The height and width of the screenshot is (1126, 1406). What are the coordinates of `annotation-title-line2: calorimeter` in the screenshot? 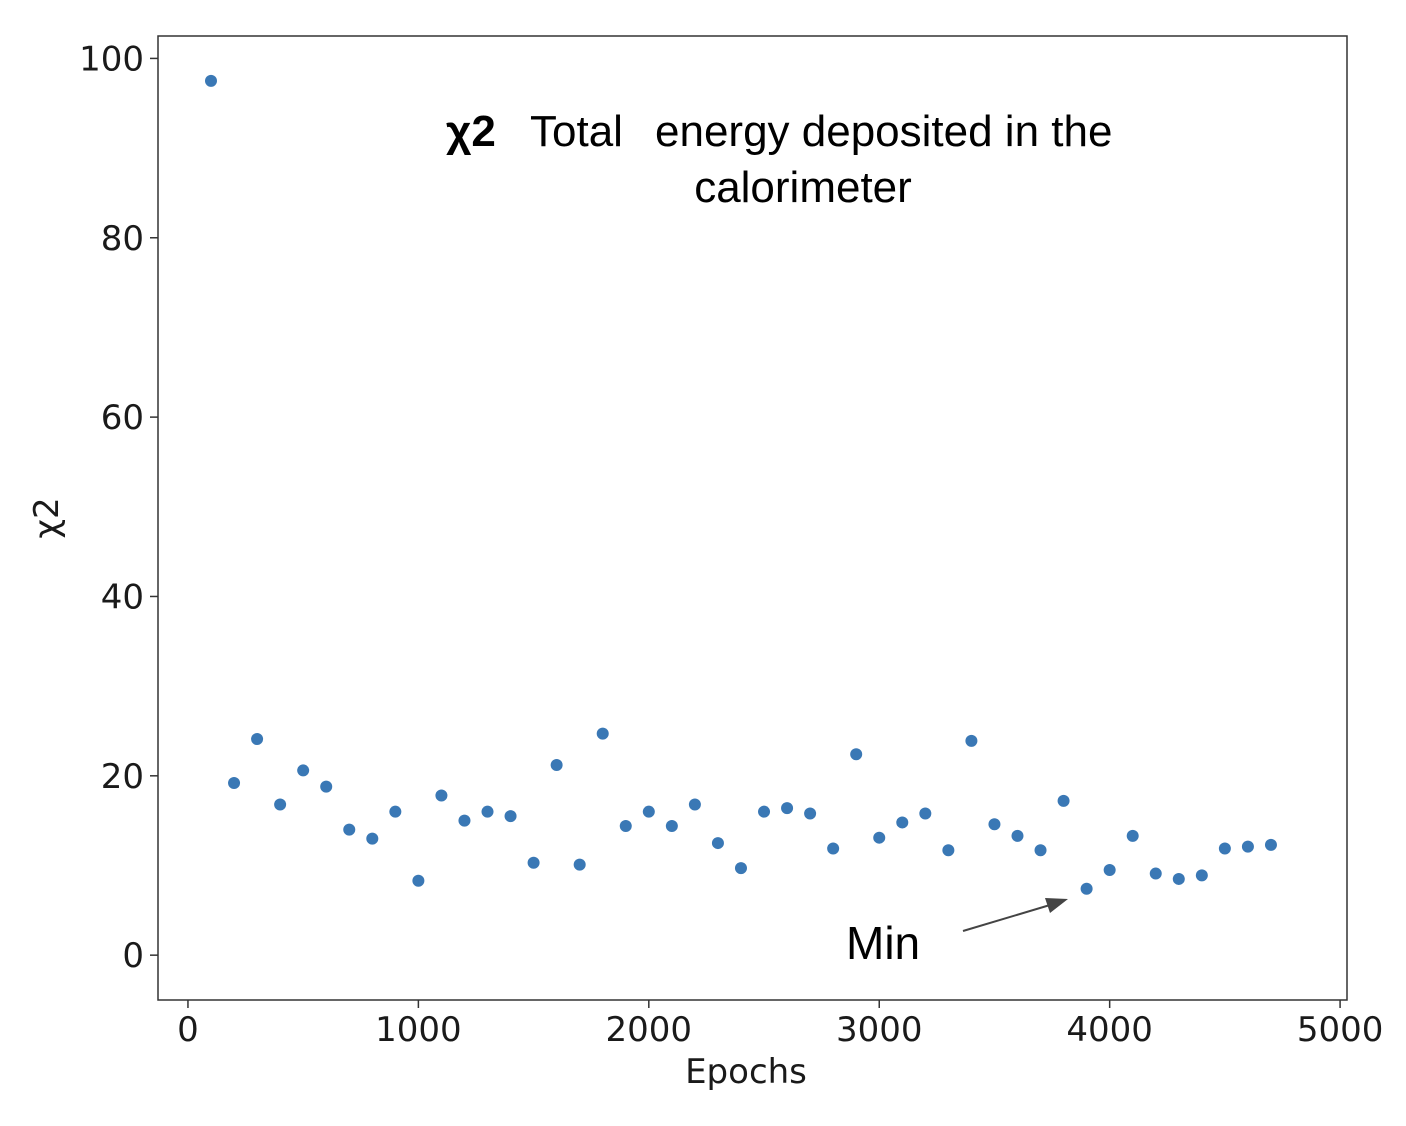 It's located at (803, 187).